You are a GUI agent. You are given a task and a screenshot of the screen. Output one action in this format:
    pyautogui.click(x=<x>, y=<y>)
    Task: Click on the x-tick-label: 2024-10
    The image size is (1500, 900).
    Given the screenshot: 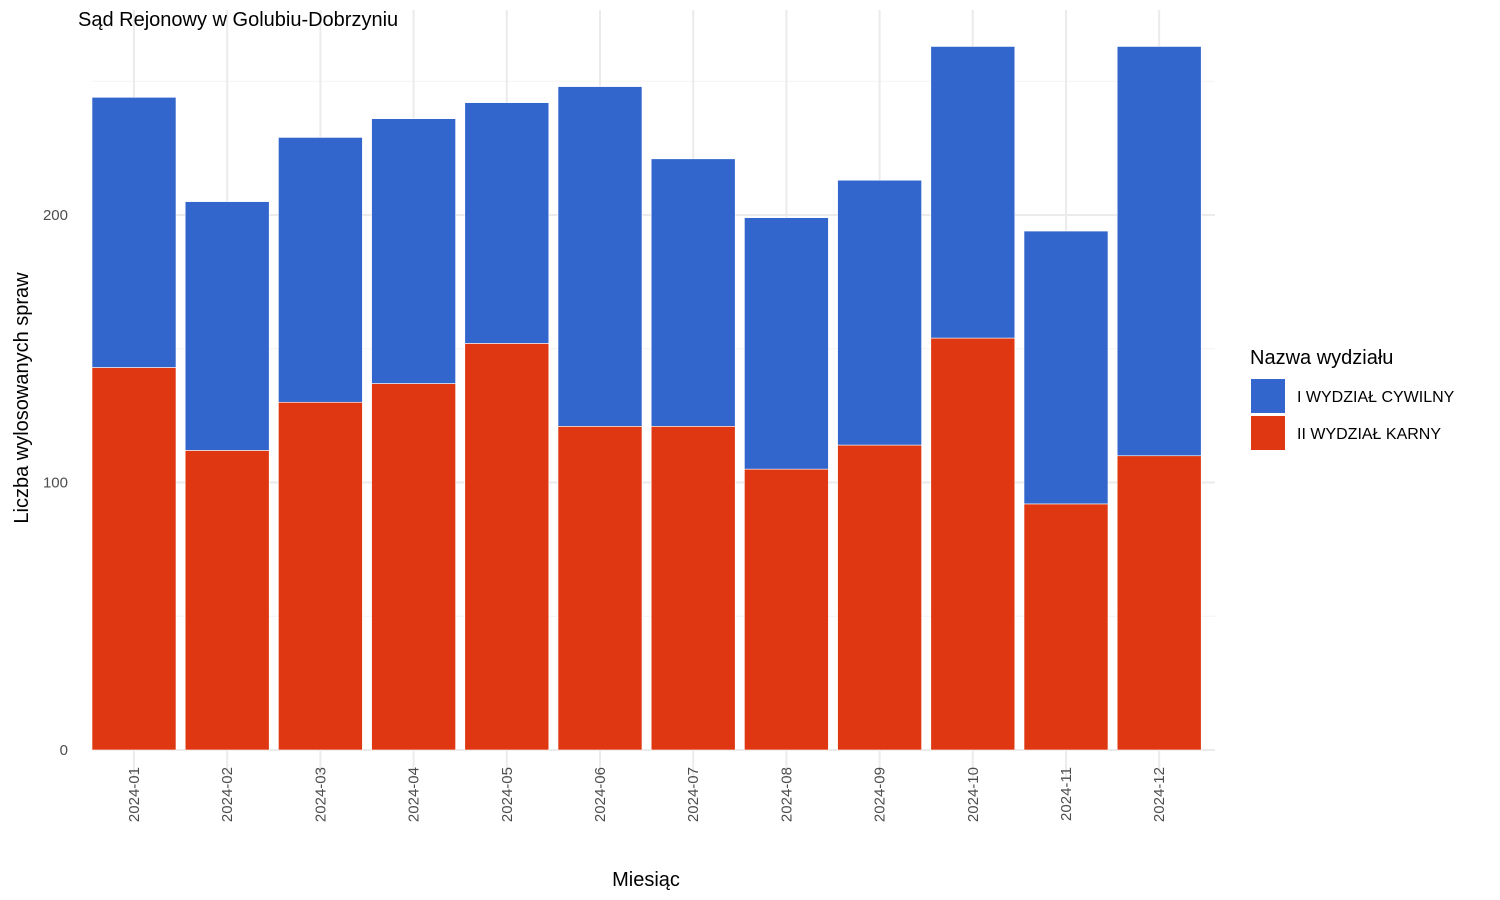 What is the action you would take?
    pyautogui.click(x=973, y=794)
    